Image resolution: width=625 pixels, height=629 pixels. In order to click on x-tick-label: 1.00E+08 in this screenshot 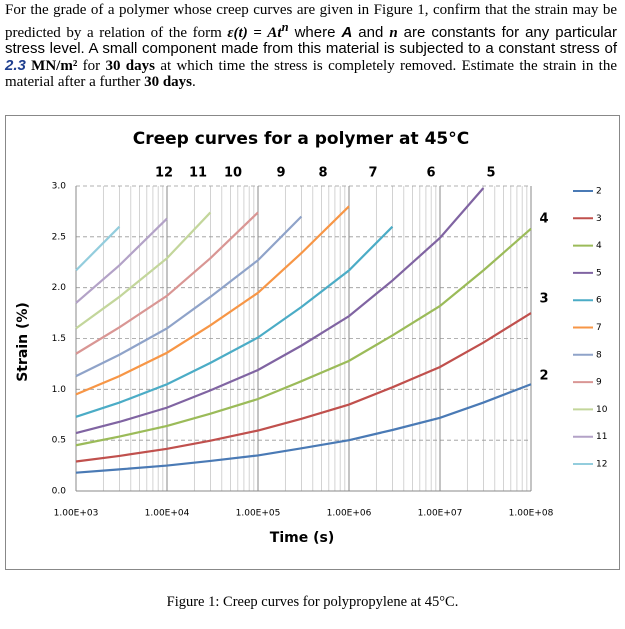, I will do `click(531, 514)`.